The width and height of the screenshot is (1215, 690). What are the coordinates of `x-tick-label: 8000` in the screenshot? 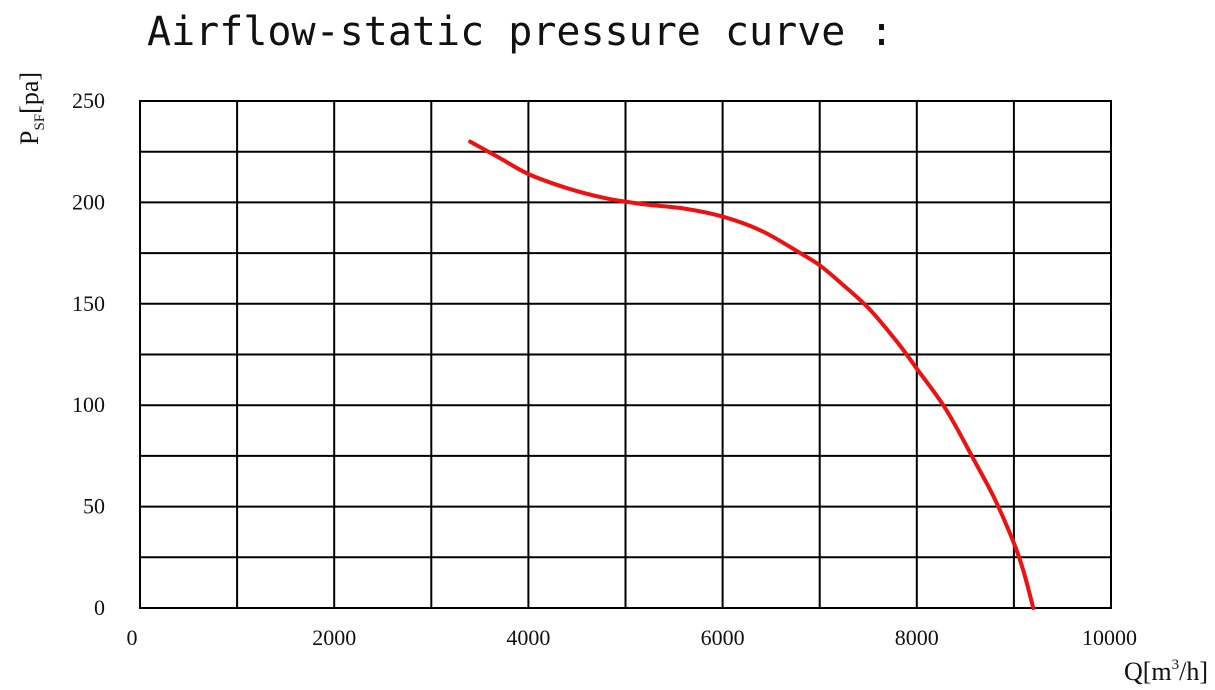 It's located at (917, 637).